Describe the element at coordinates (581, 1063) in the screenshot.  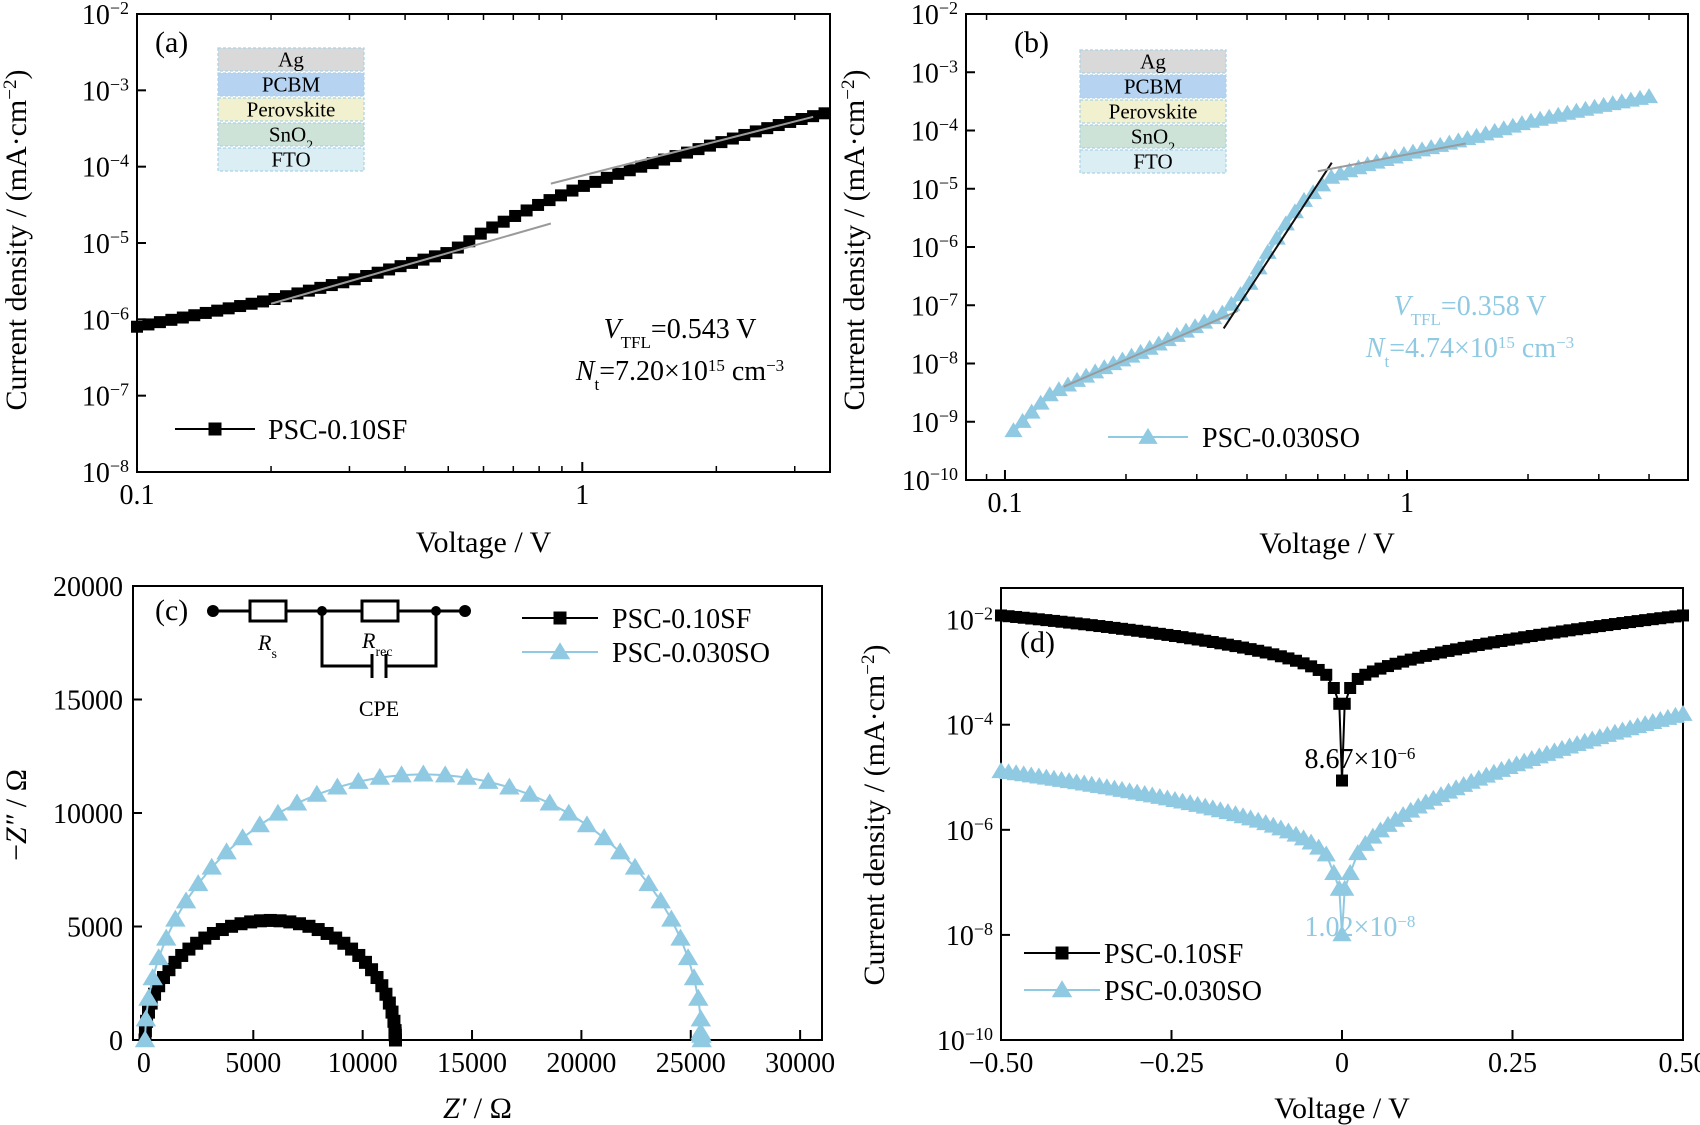
I see `x-tick-label: 20000` at that location.